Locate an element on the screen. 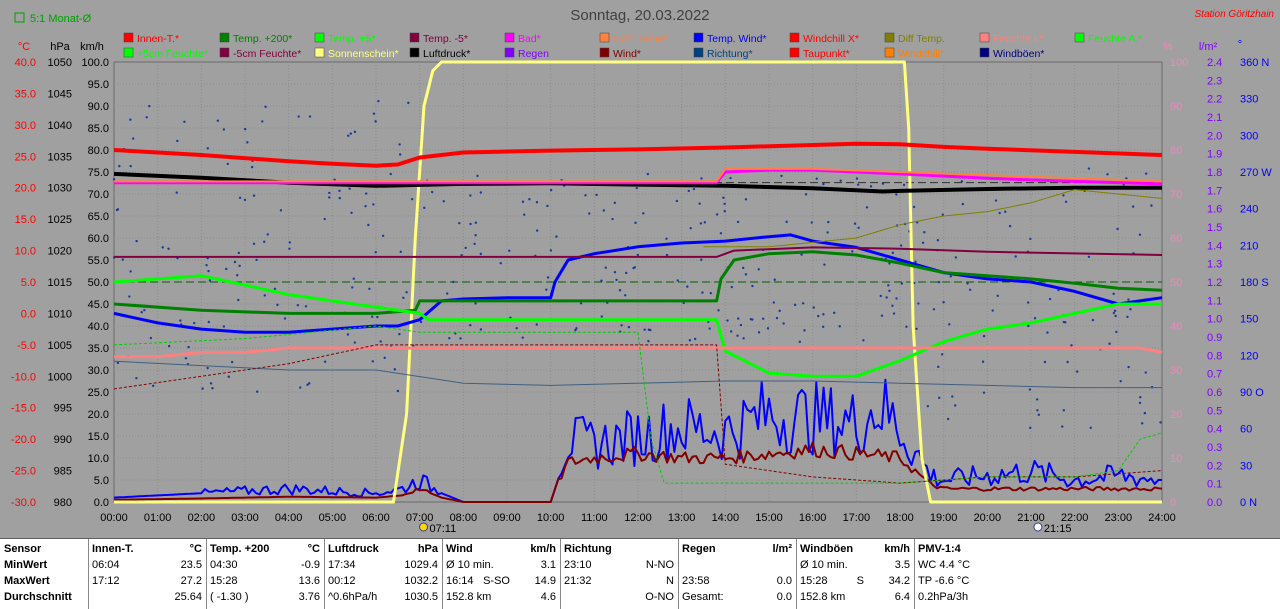 The width and height of the screenshot is (1280, 609). stats-row: MaxWert is located at coordinates (44, 581).